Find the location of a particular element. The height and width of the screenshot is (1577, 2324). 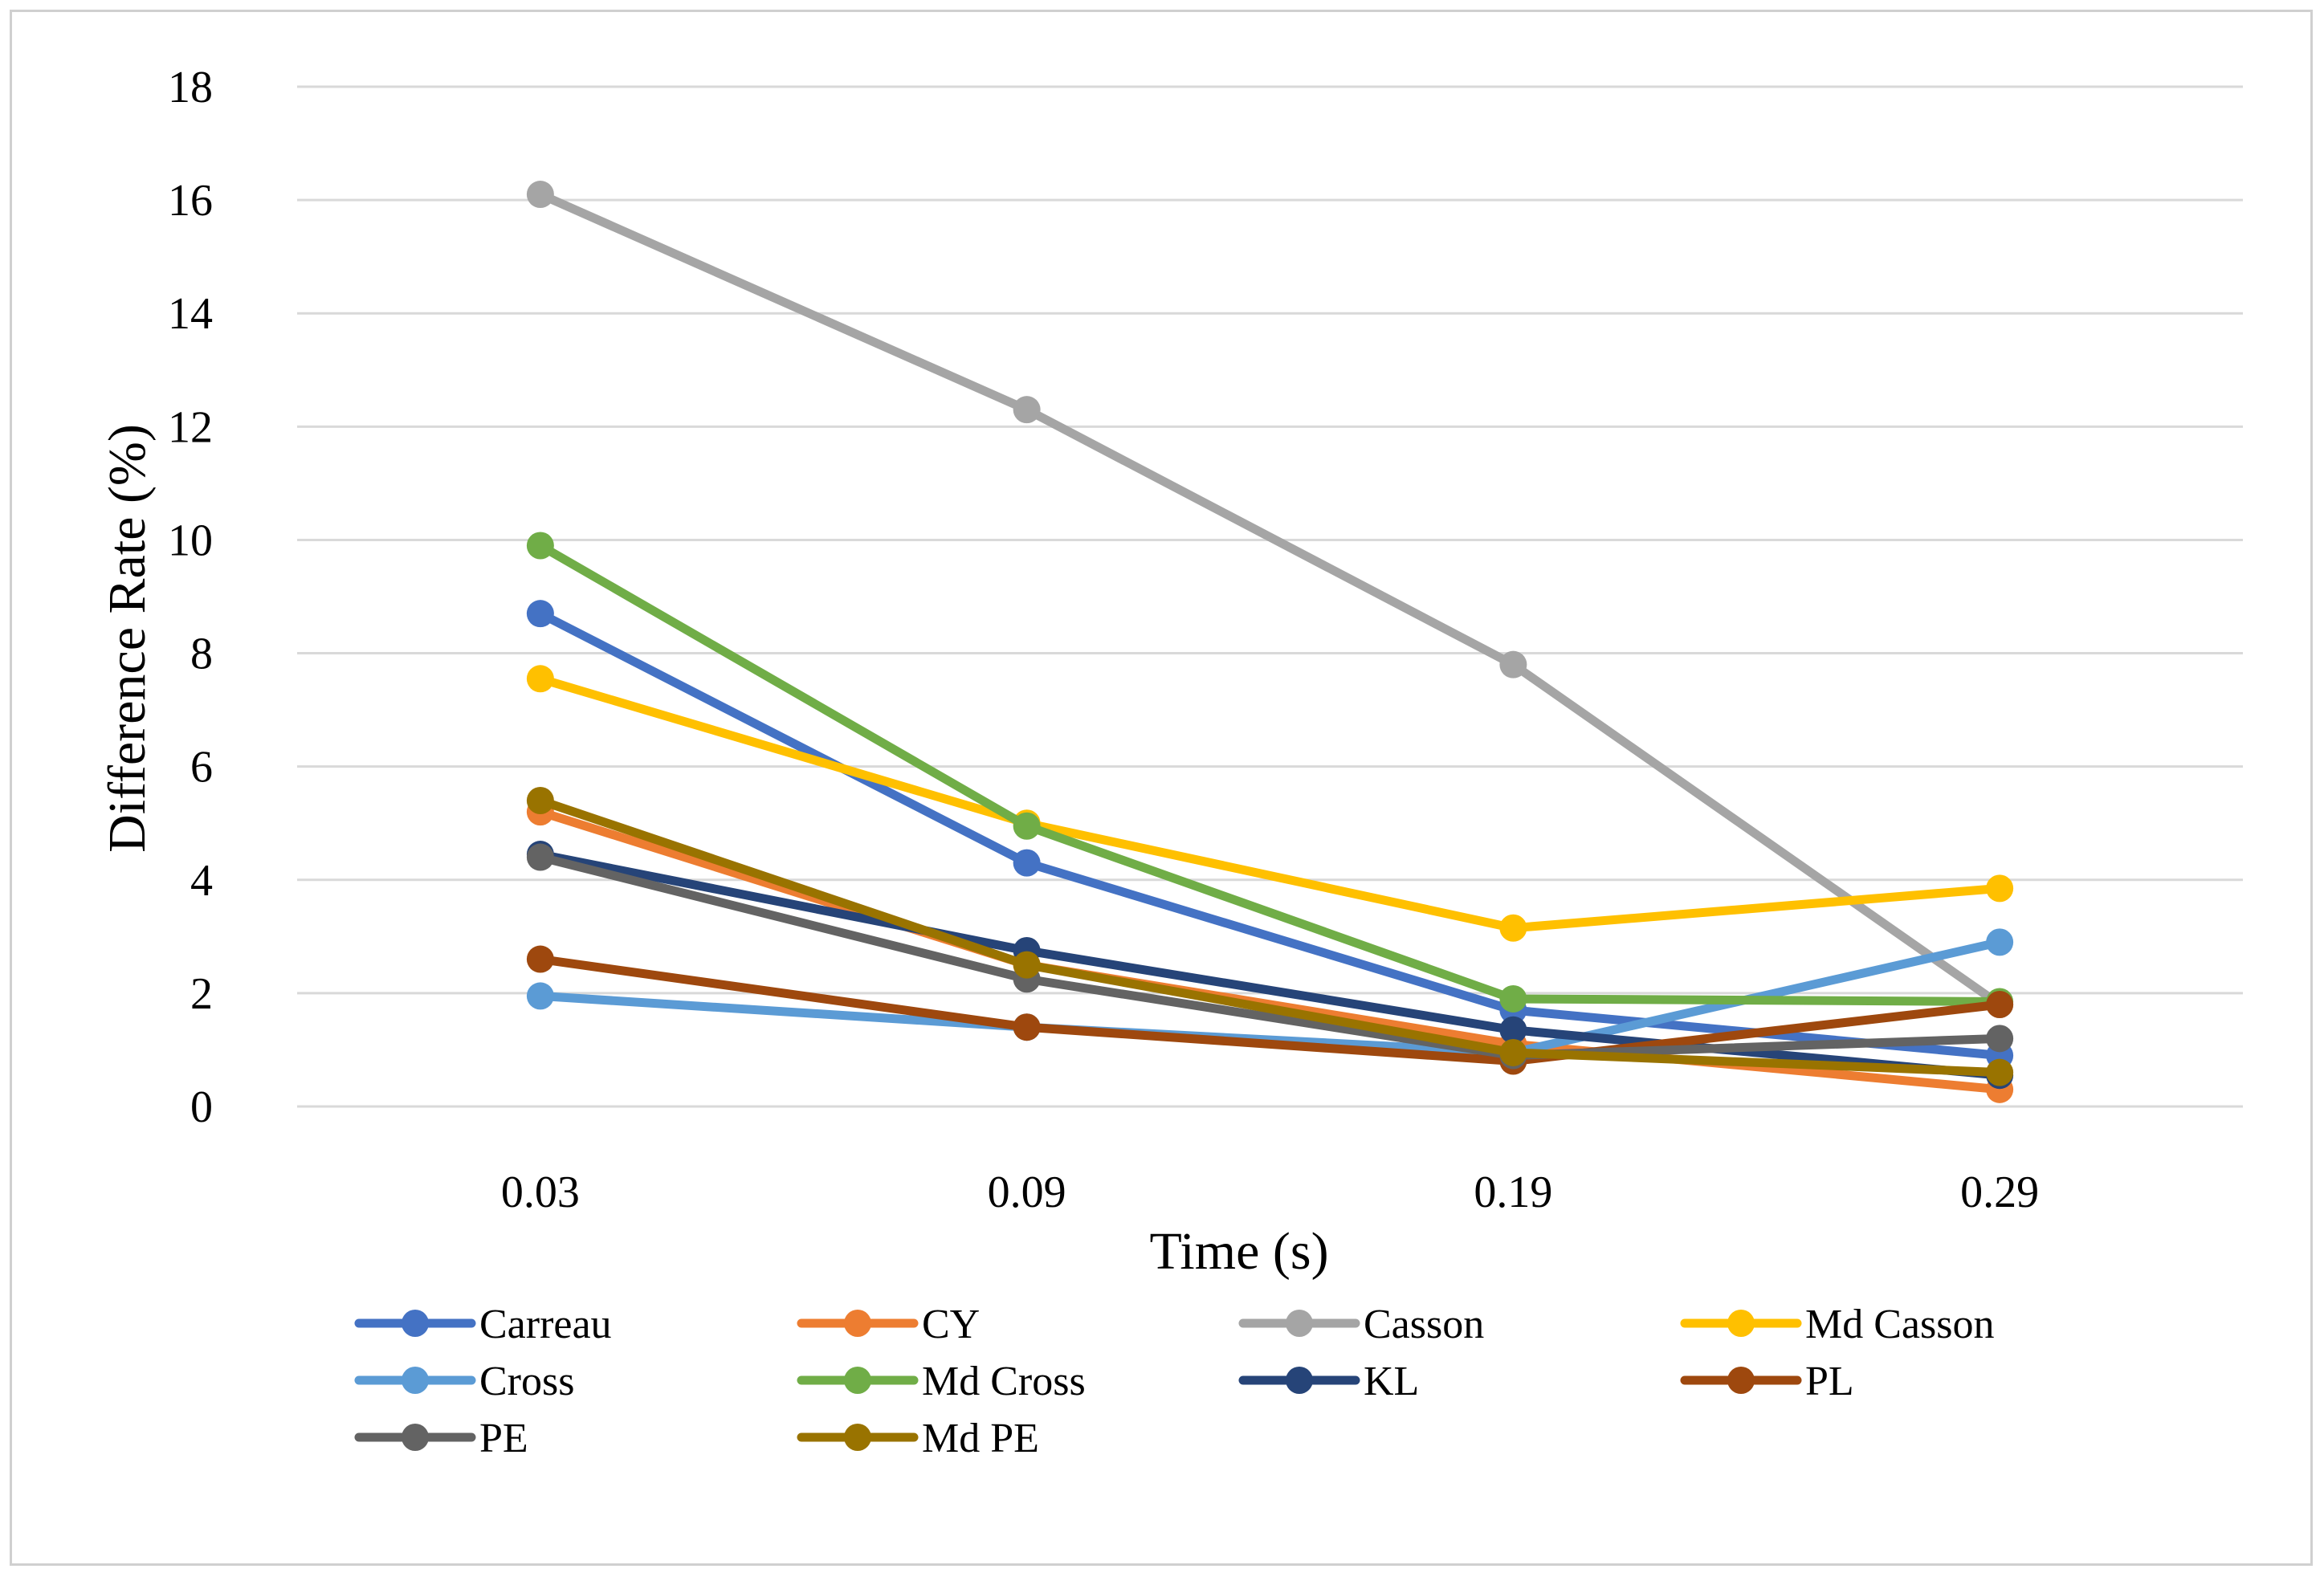

x-tick-label: 0.09 is located at coordinates (1027, 1192).